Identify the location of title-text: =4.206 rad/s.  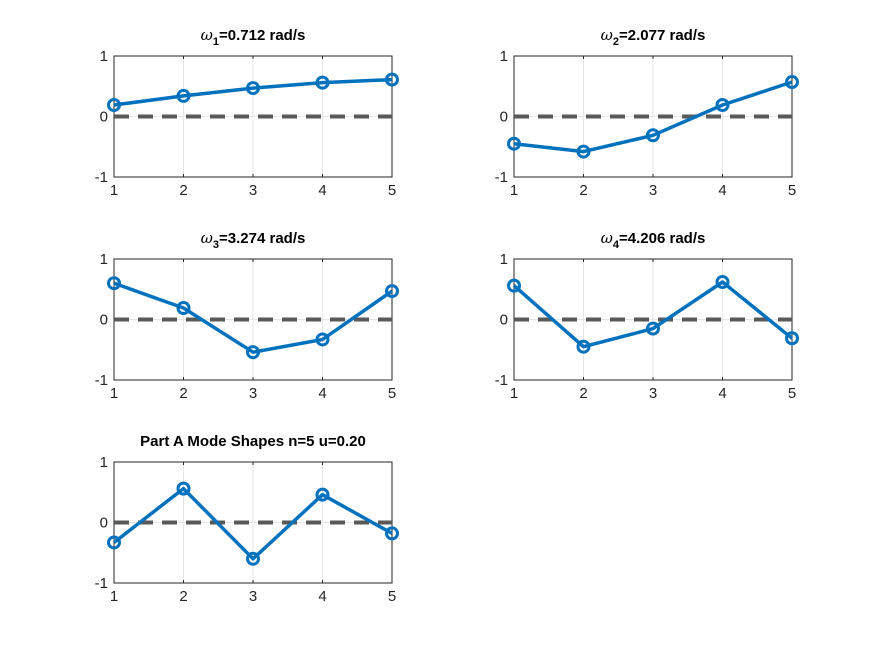
(662, 238).